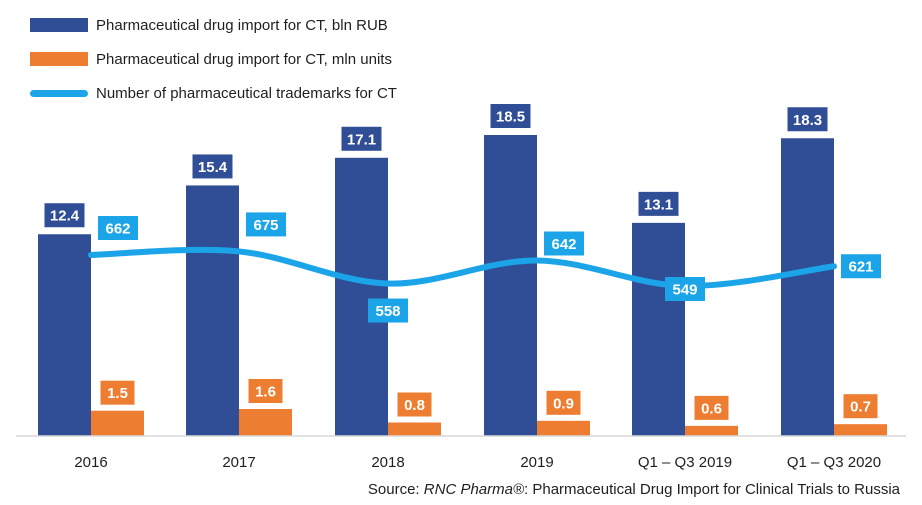 The height and width of the screenshot is (505, 922). I want to click on label-units-4-text: 0.6, so click(711, 408).